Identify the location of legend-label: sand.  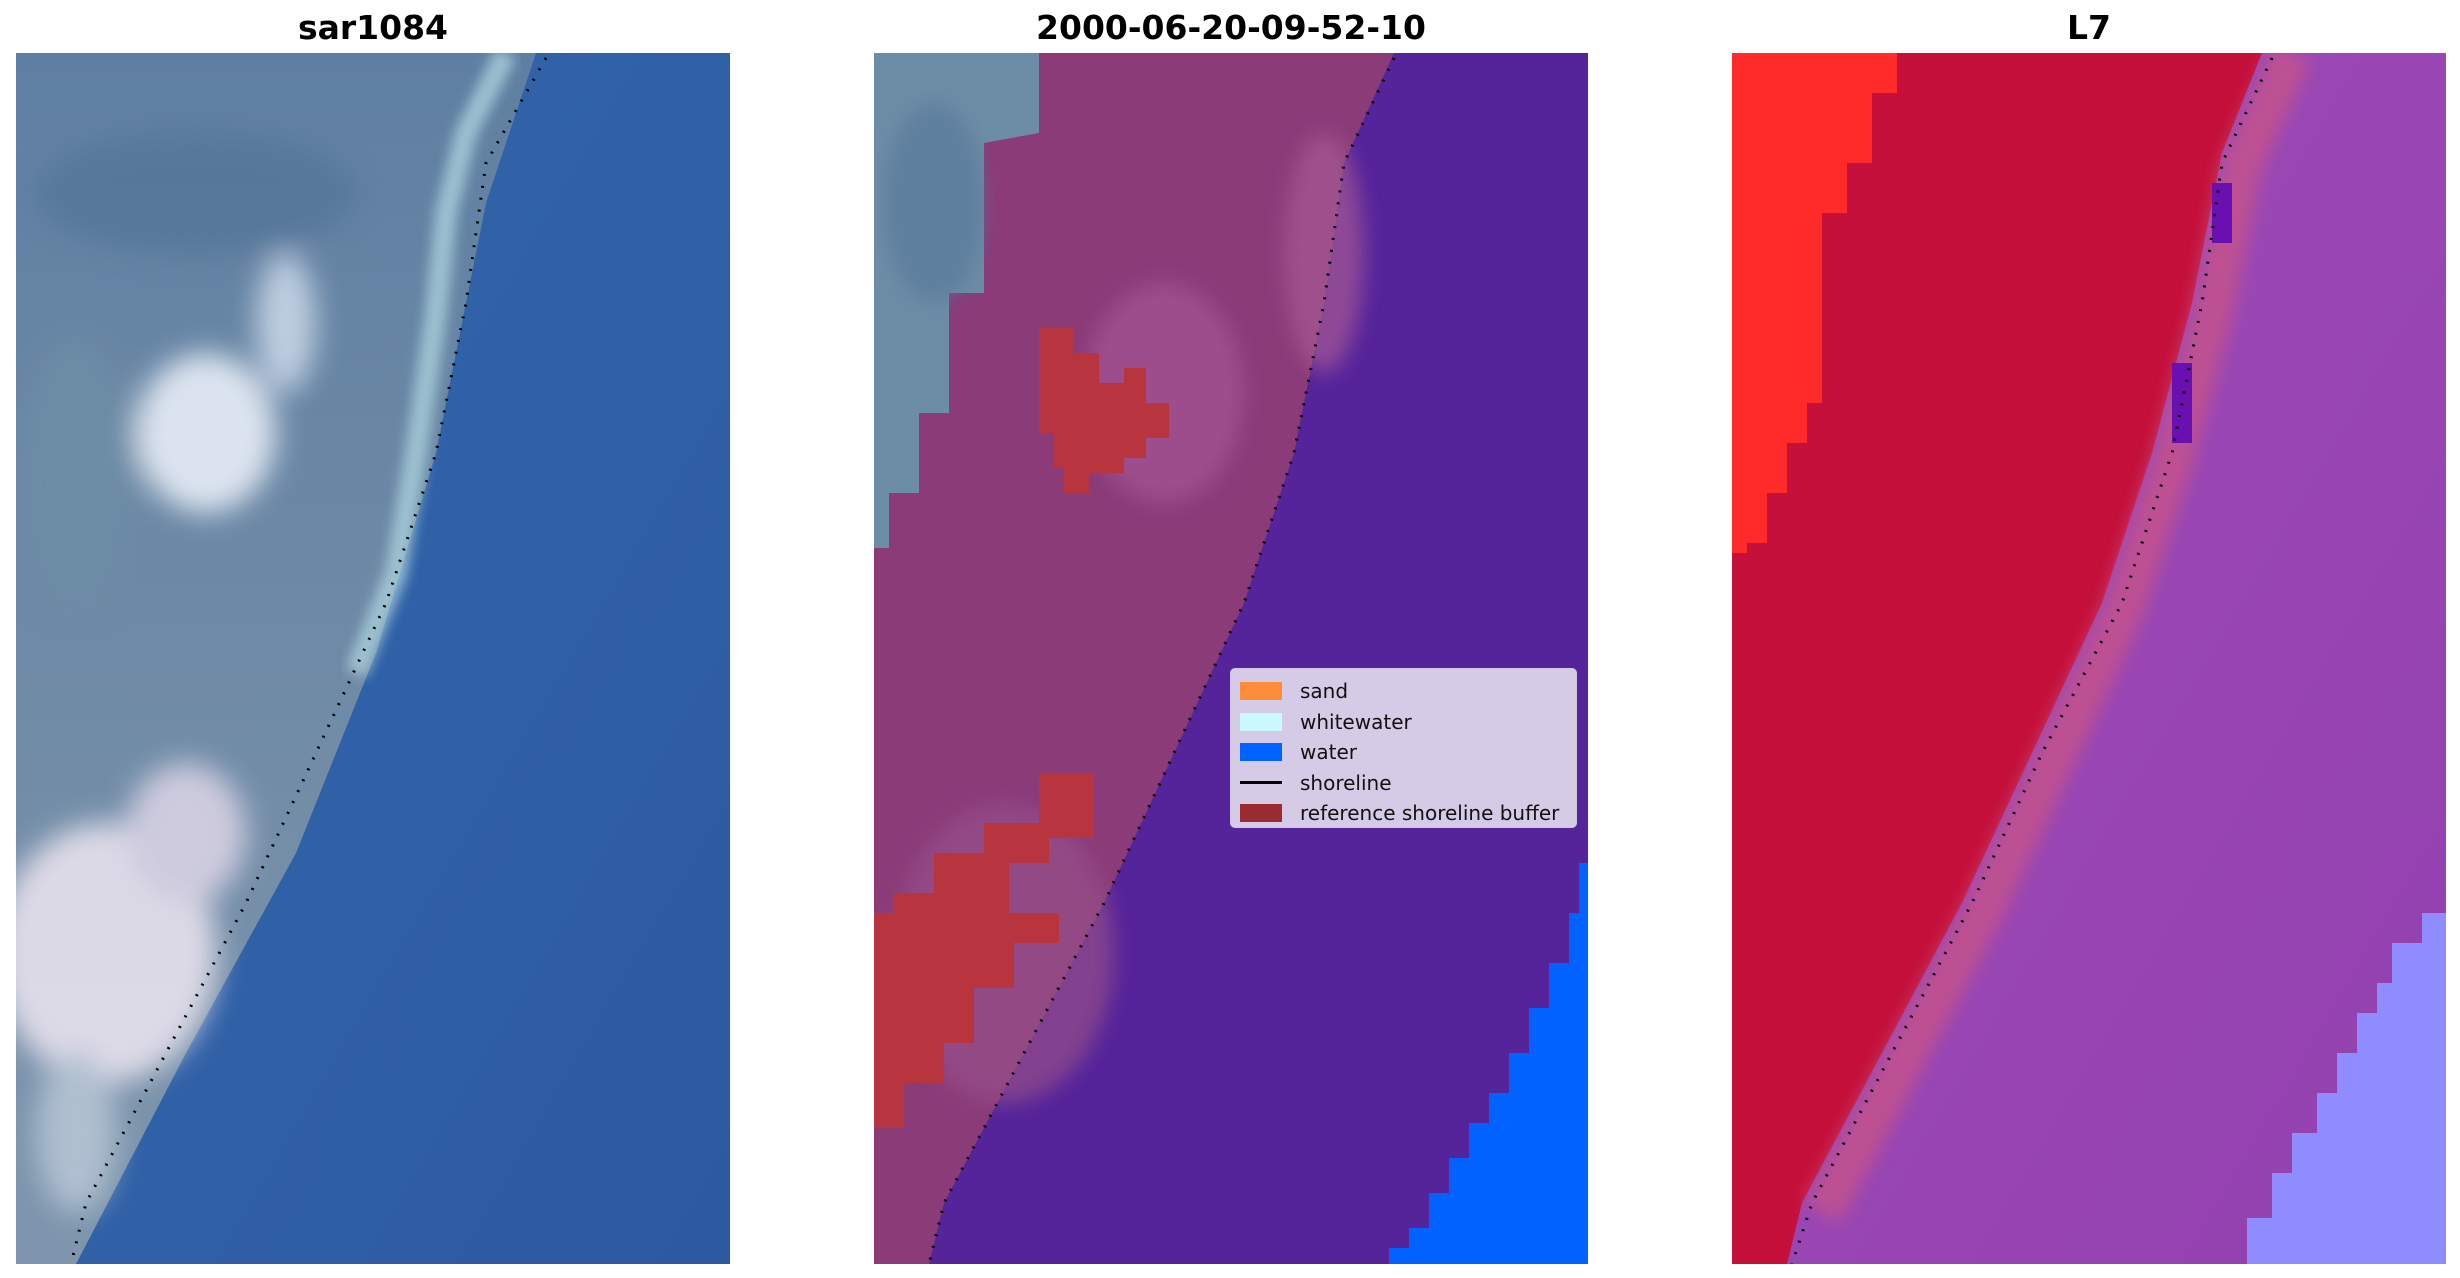
(1324, 691).